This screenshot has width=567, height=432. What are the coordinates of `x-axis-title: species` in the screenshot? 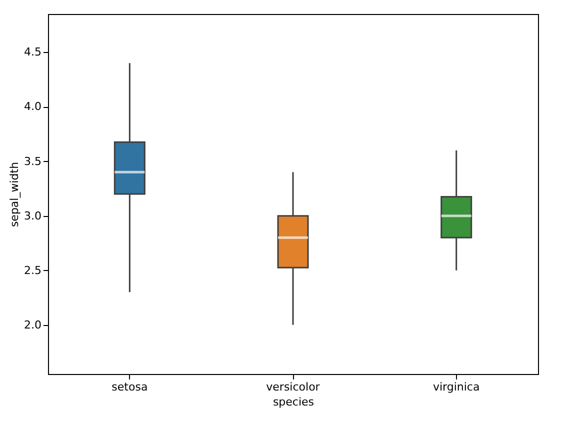 It's located at (293, 402).